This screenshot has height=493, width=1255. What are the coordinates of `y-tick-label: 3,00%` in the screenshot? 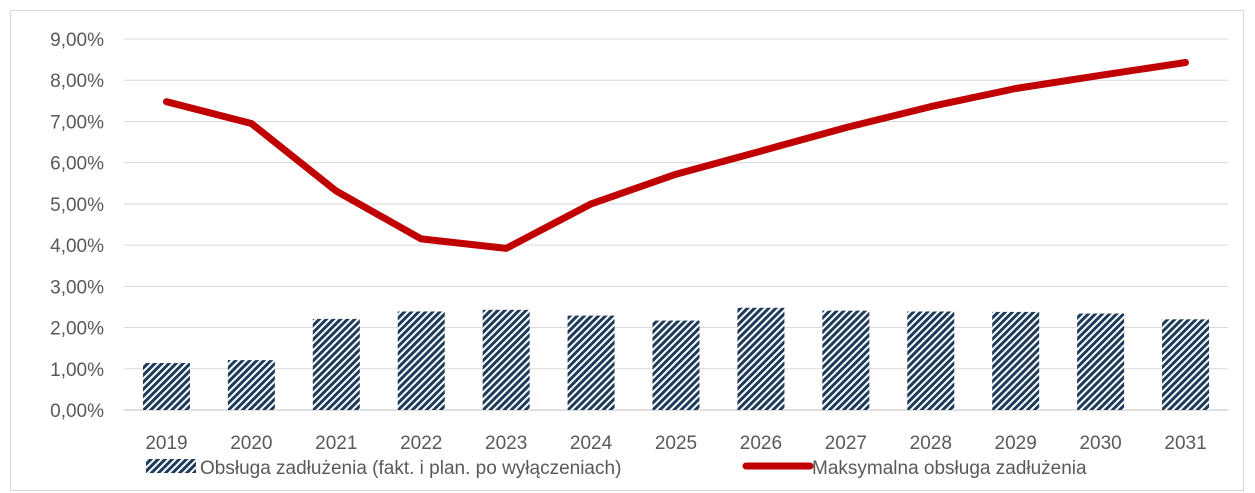 It's located at (77, 287).